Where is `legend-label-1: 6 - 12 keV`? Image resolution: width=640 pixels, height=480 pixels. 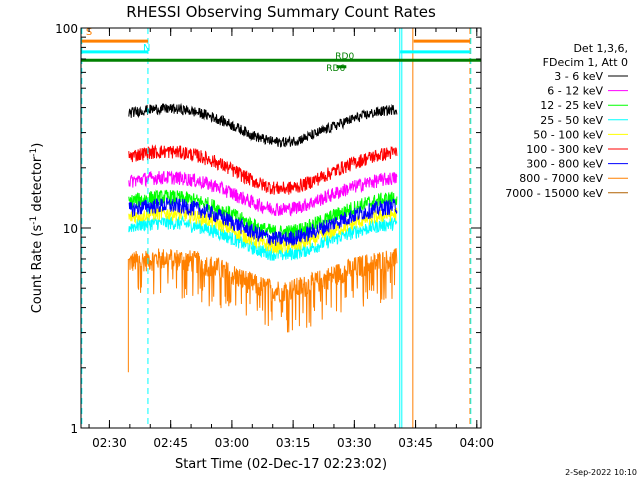 legend-label-1: 6 - 12 keV is located at coordinates (575, 91).